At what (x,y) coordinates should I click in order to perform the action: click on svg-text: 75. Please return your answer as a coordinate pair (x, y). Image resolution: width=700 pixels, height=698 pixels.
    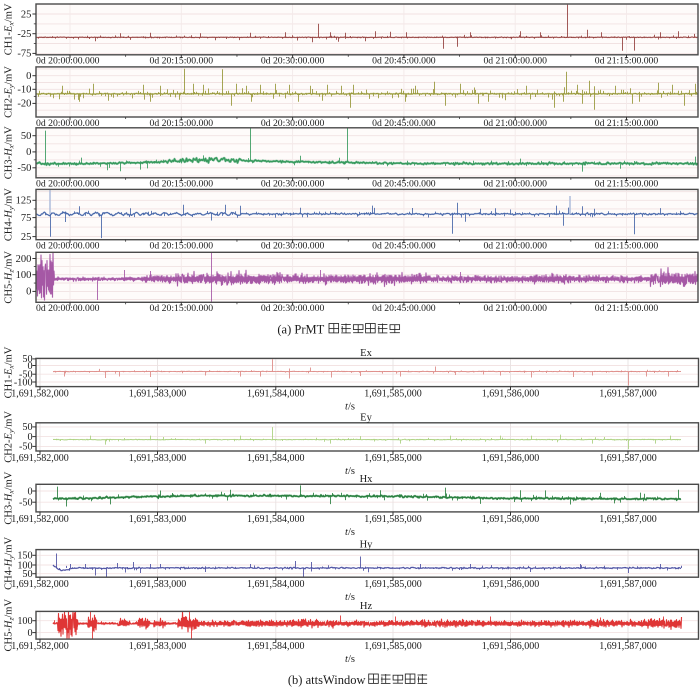
    Looking at the image, I should click on (26, 218).